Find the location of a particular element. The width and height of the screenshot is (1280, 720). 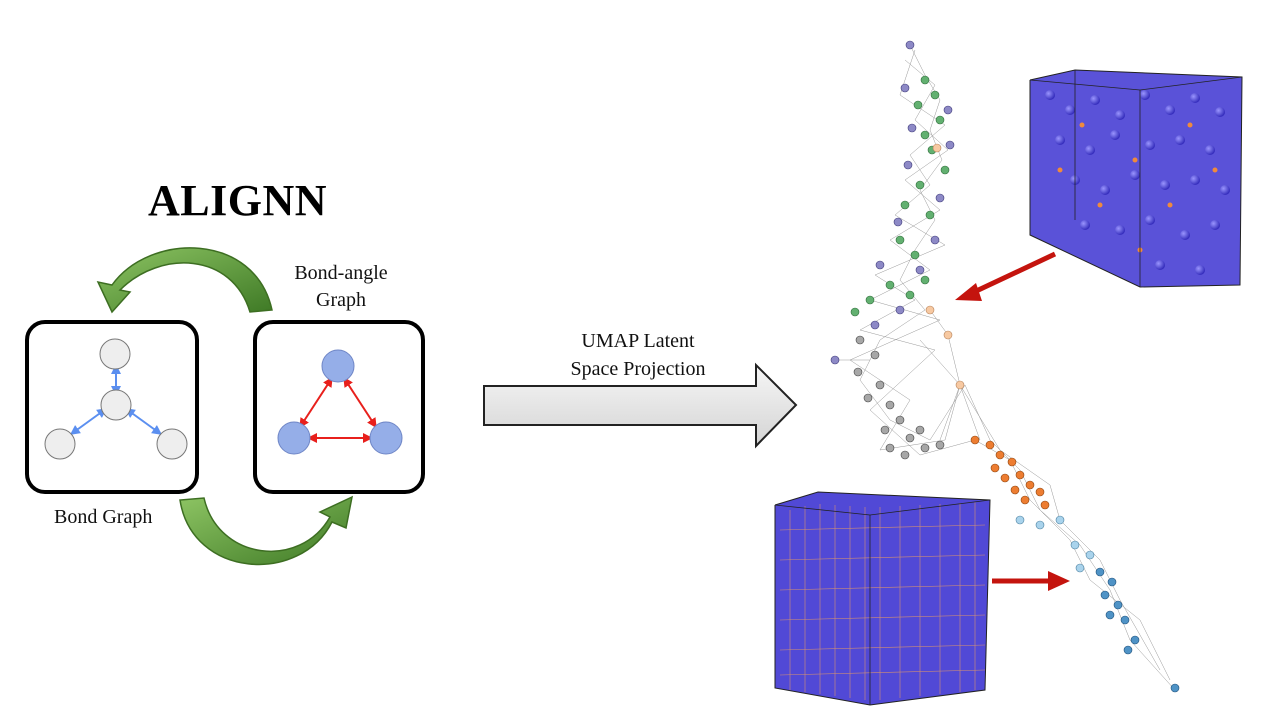

bond-graph-nodes is located at coordinates (116, 399).